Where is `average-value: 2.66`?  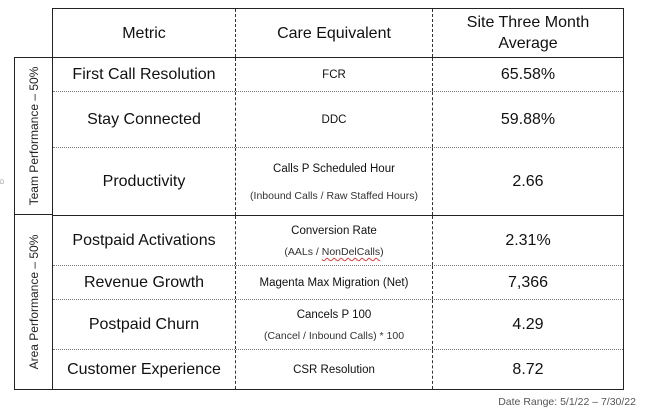 average-value: 2.66 is located at coordinates (528, 181).